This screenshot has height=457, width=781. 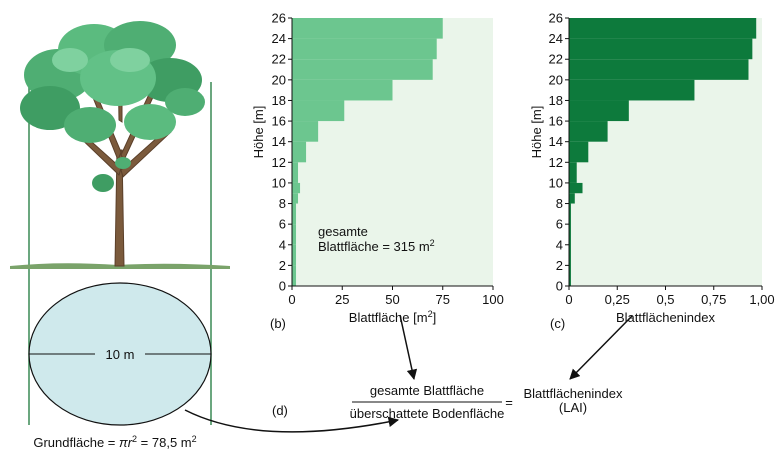 I want to click on chart-b-y-tick-label: 16, so click(x=279, y=121).